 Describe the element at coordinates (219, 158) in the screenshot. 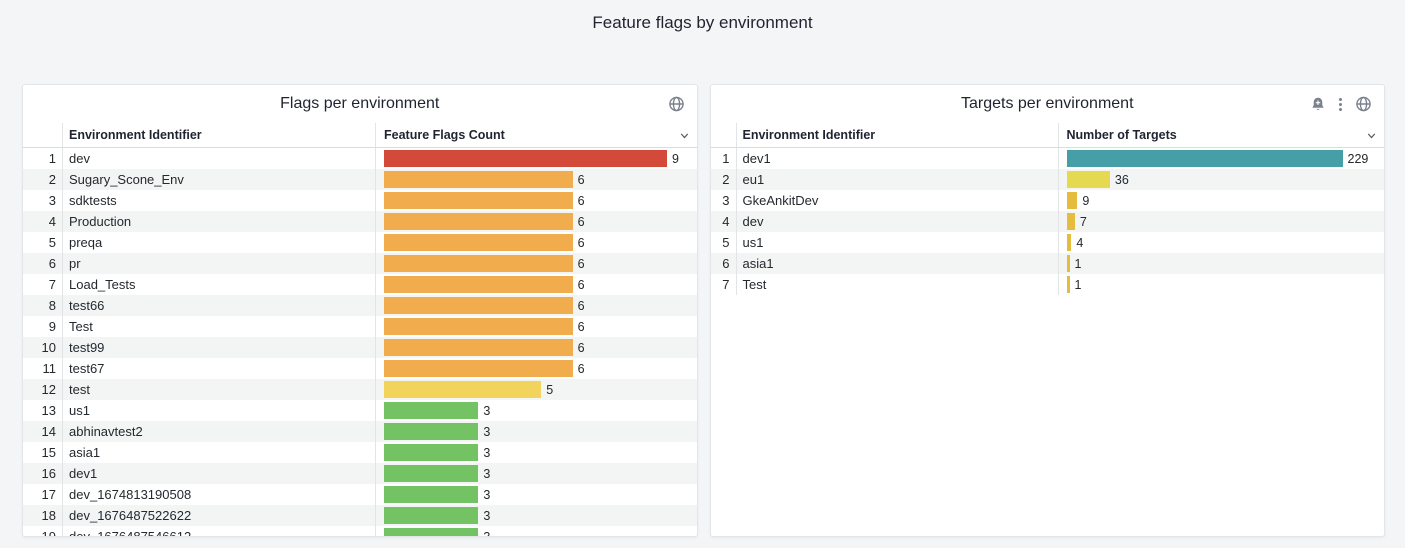

I see `environment-name-cell: dev` at that location.